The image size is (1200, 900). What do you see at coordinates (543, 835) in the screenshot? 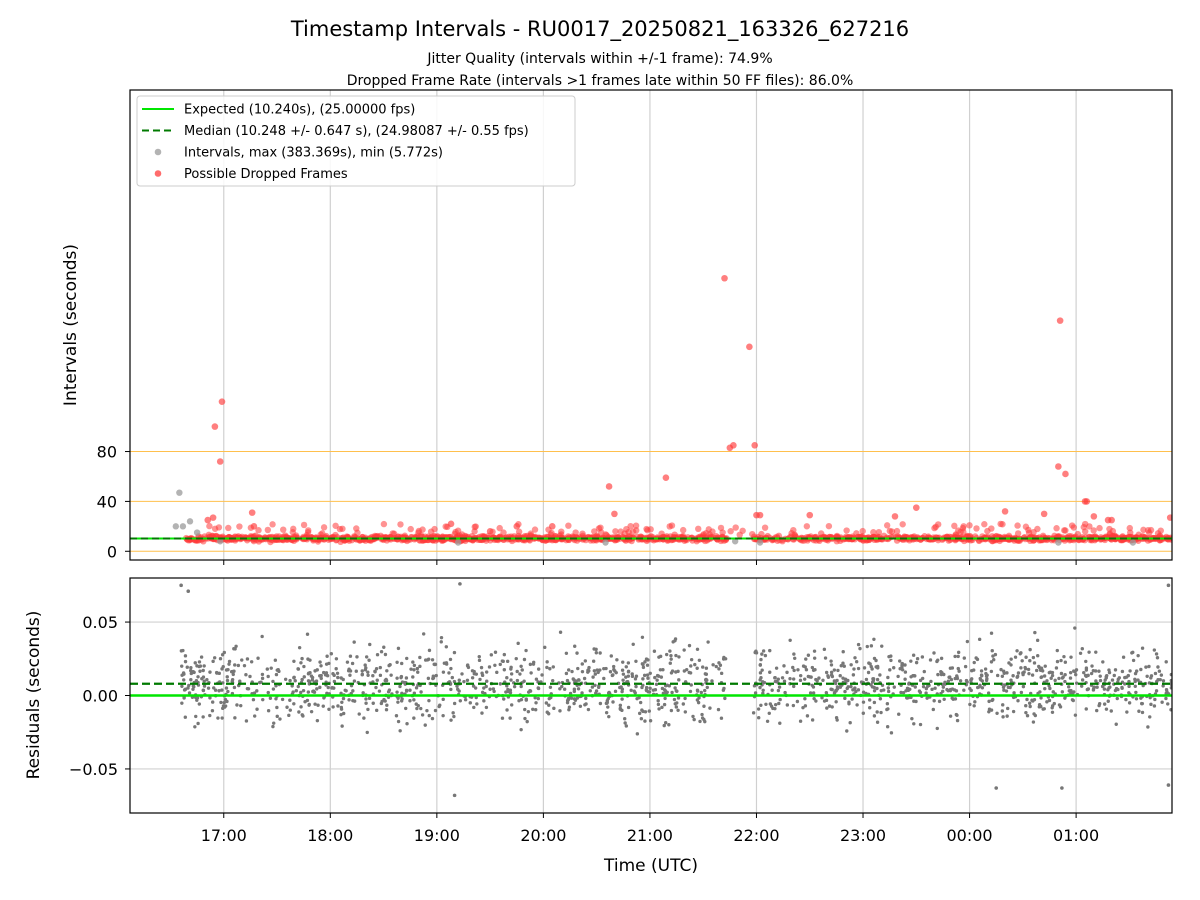
I see `x-tick-label: 20:00` at bounding box center [543, 835].